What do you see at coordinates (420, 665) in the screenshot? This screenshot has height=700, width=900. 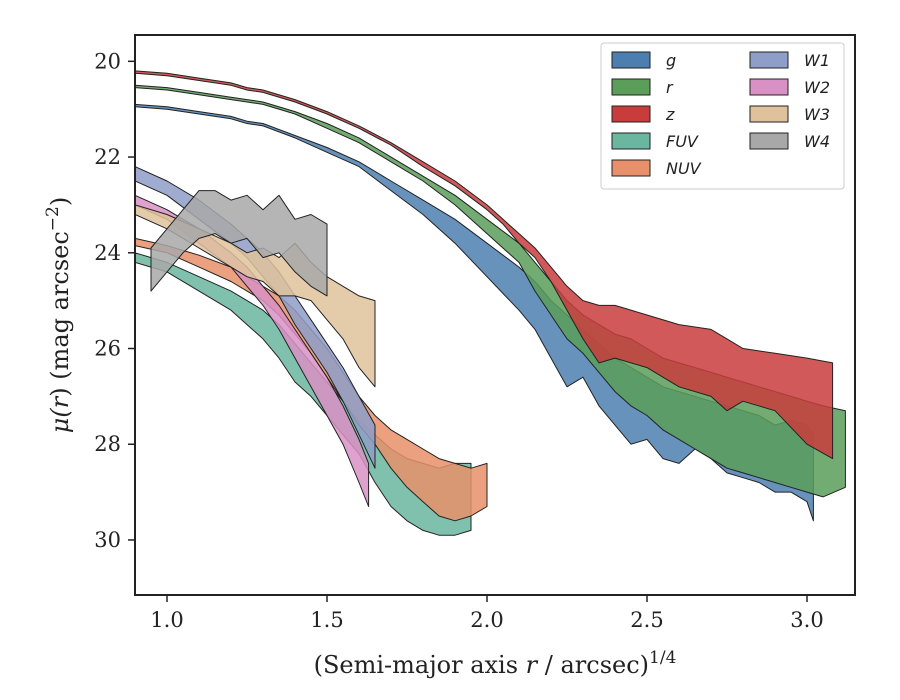 I see `x-axis-title-main: (Semi-major axis` at bounding box center [420, 665].